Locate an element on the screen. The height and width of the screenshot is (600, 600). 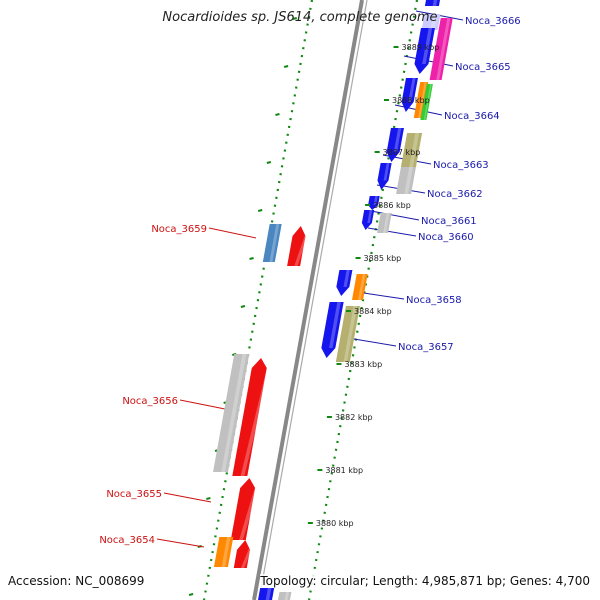
kbp-label: 3881 kbp is located at coordinates (344, 470).